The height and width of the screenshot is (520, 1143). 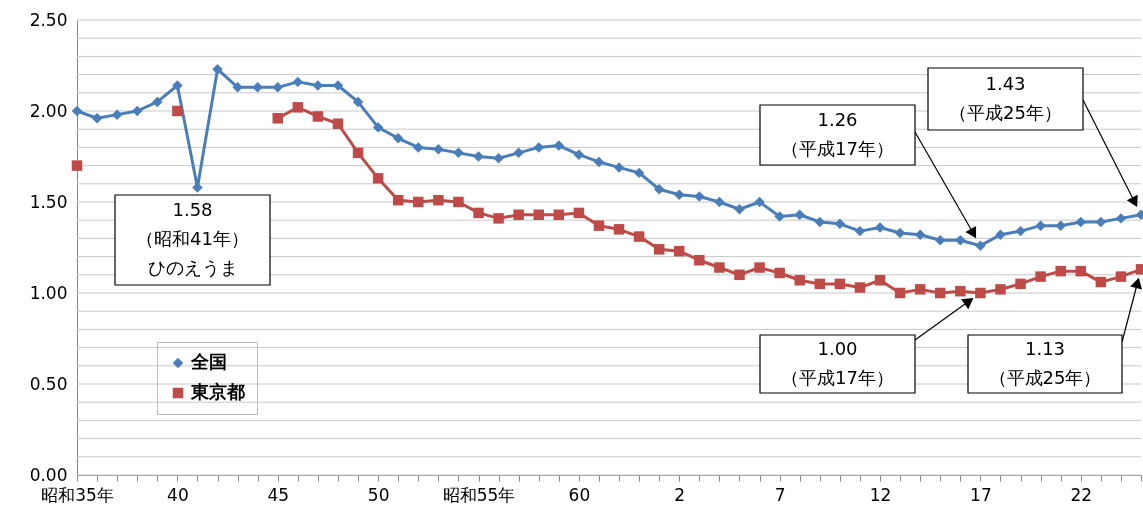 What do you see at coordinates (579, 494) in the screenshot?
I see `x-tick-label: 60` at bounding box center [579, 494].